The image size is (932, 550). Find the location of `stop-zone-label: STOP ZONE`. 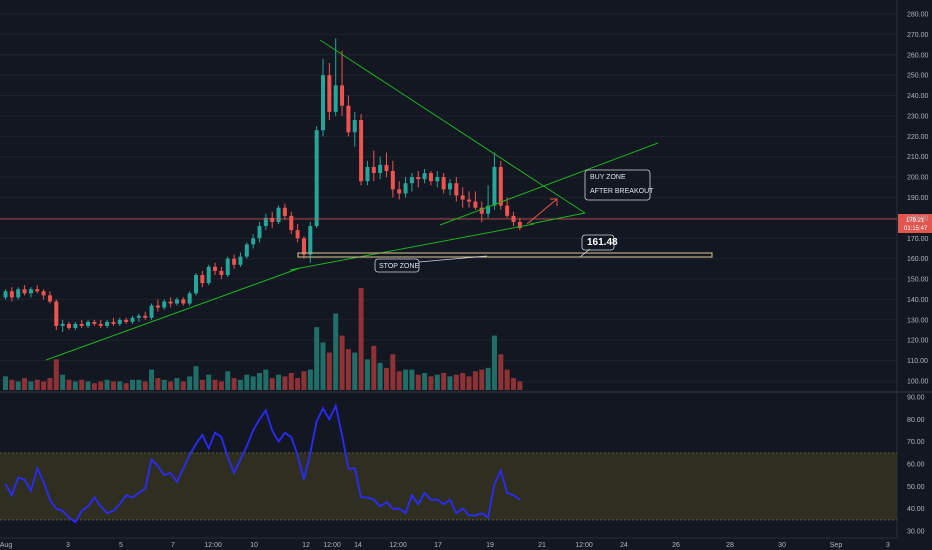

stop-zone-label: STOP ZONE is located at coordinates (399, 266).